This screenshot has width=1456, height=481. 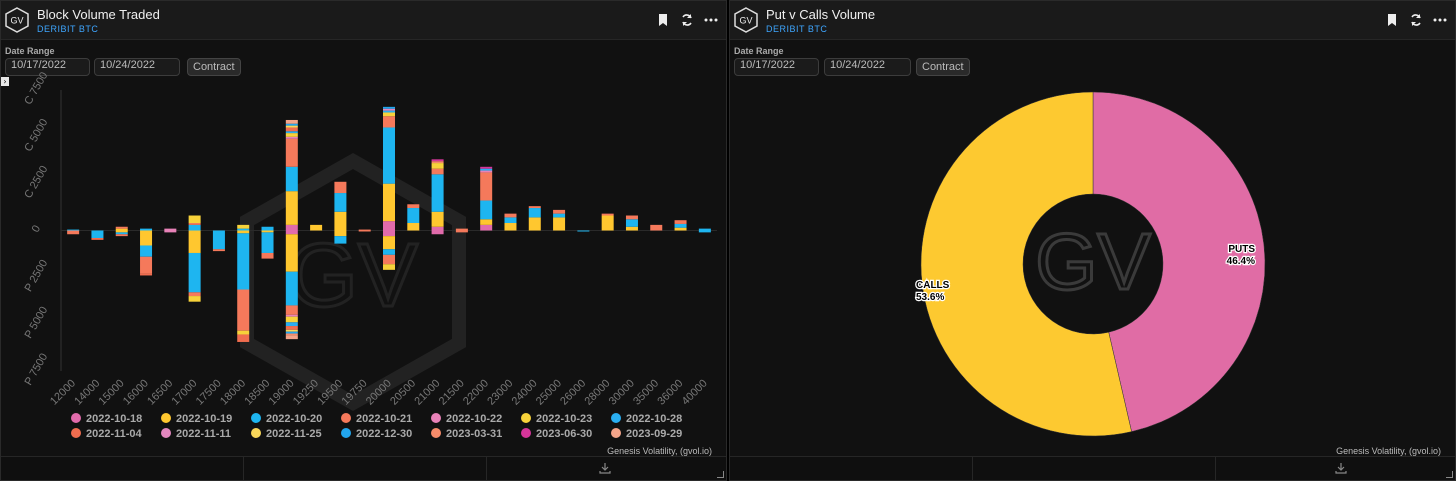 I want to click on refresh-icon, so click(x=687, y=20).